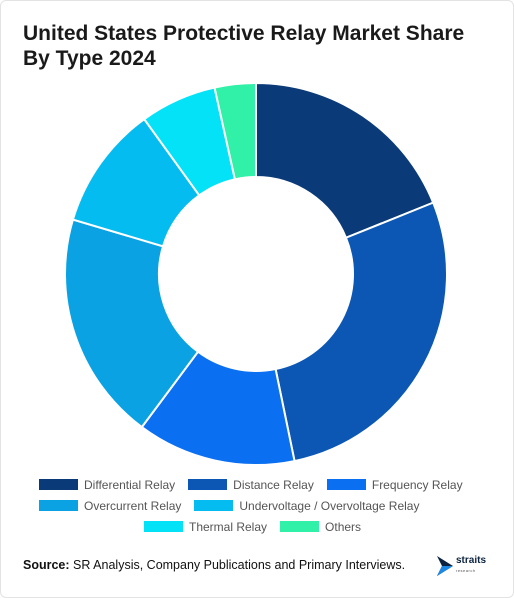 The height and width of the screenshot is (598, 514). I want to click on legend-swatch-distance-relay, so click(208, 484).